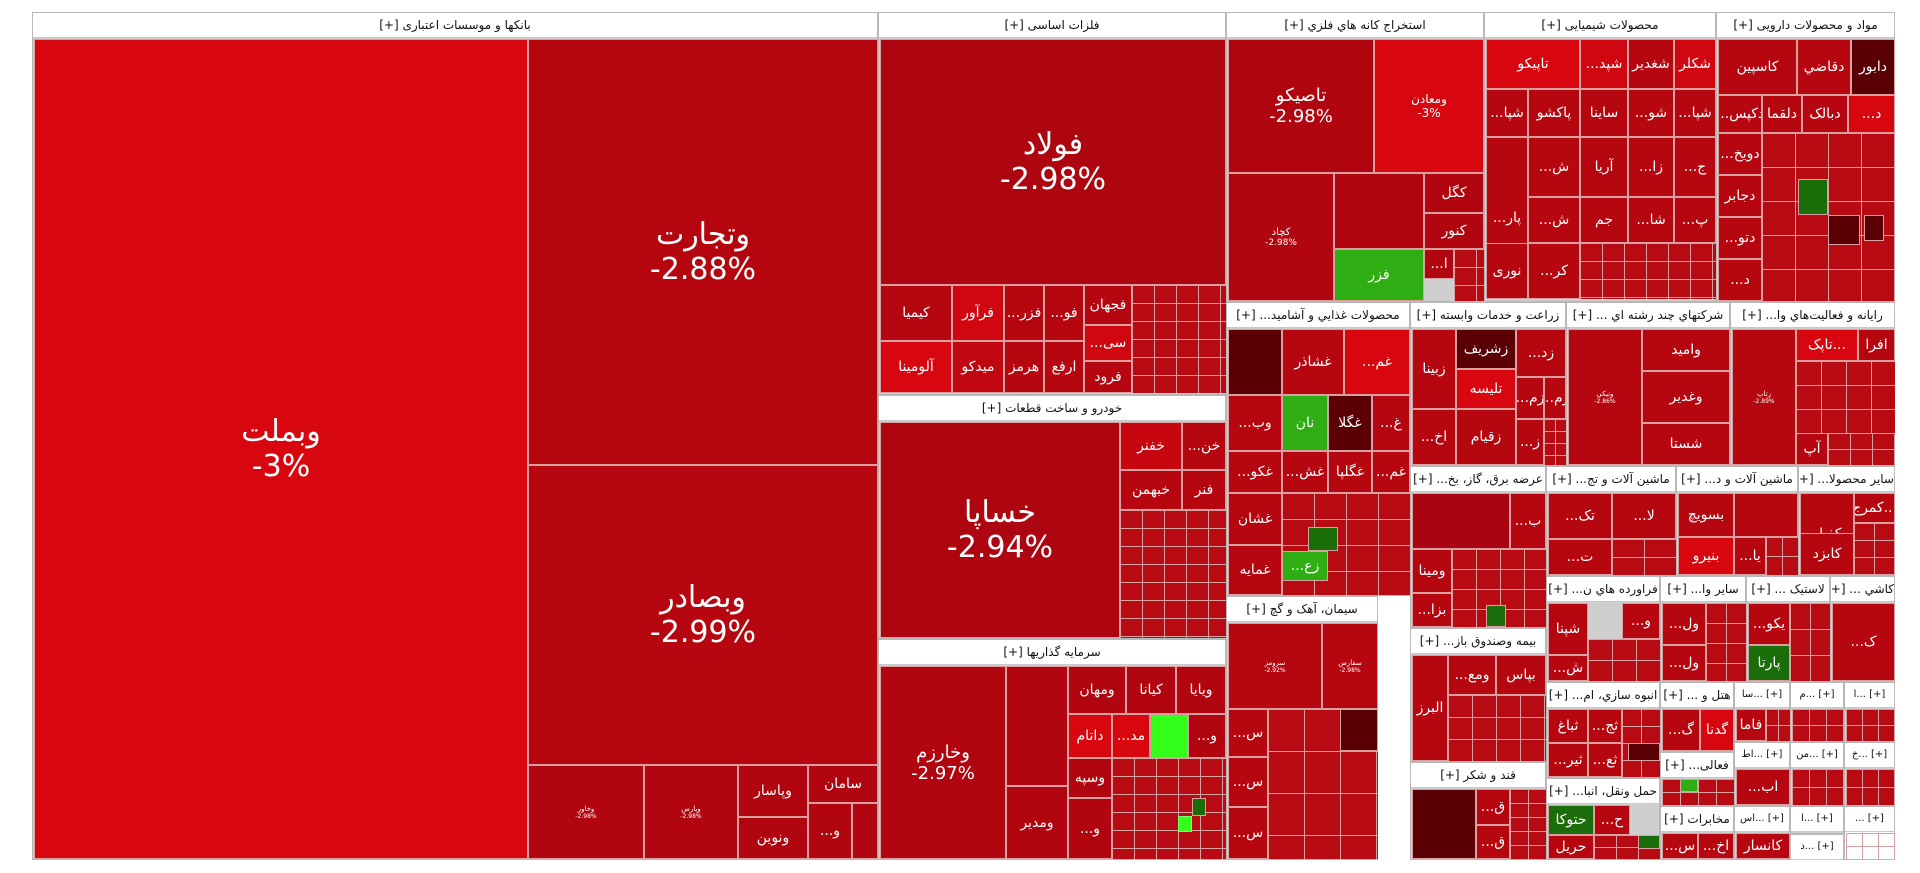 This screenshot has height=873, width=1920. I want to click on tile-arfe: ارفع, so click(1064, 367).